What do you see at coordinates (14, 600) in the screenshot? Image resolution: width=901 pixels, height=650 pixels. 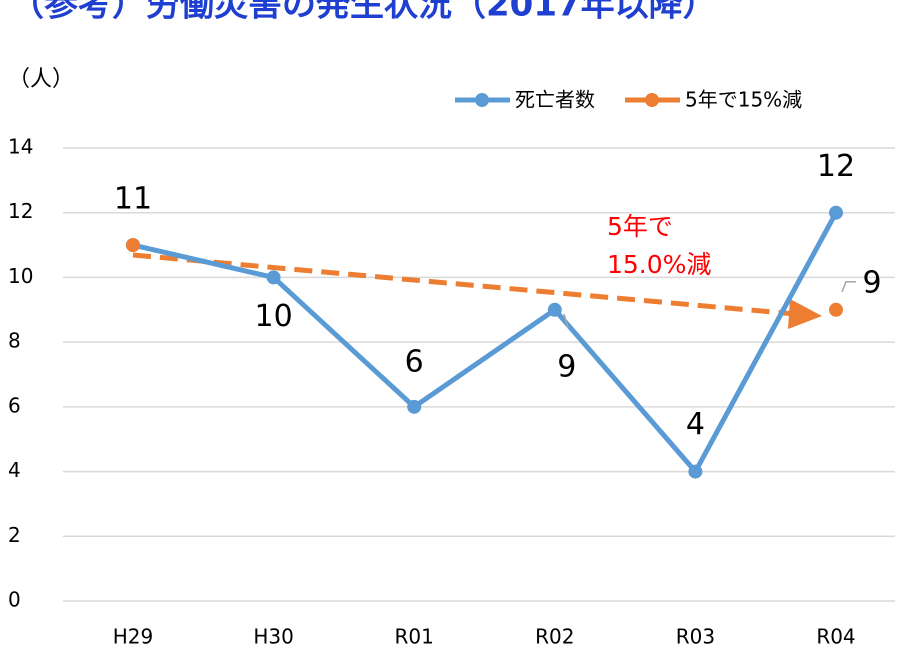 I see `y-tick-label: 0` at bounding box center [14, 600].